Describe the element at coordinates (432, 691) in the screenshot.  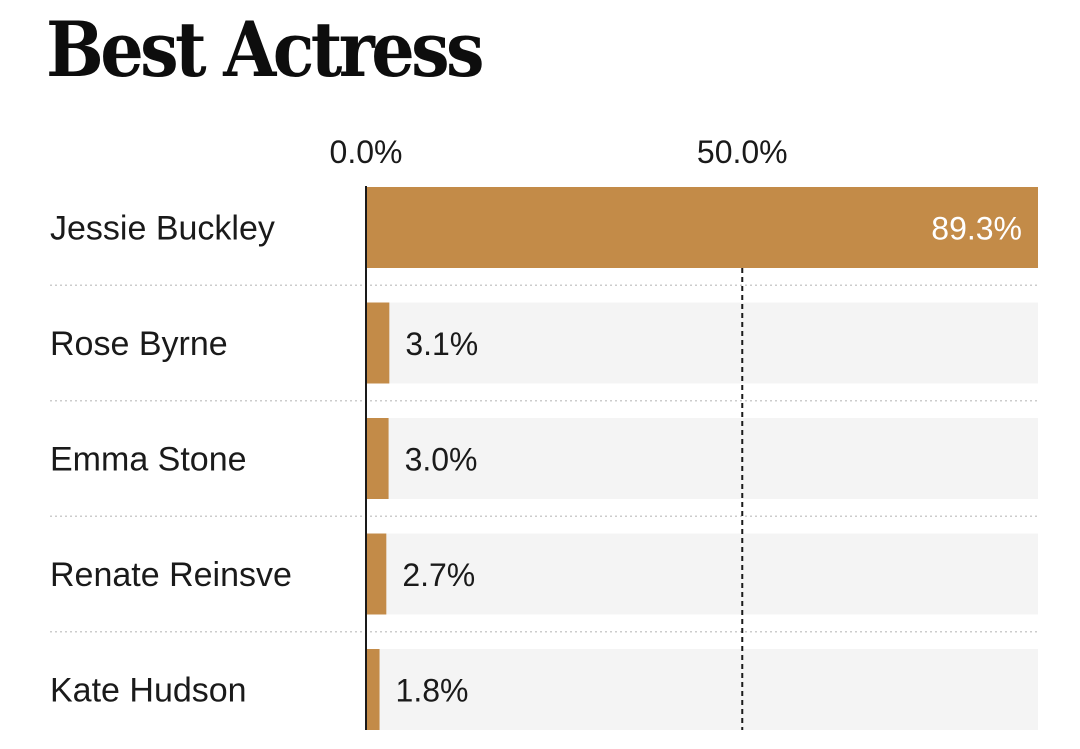
I see `value-label: 1.8%` at that location.